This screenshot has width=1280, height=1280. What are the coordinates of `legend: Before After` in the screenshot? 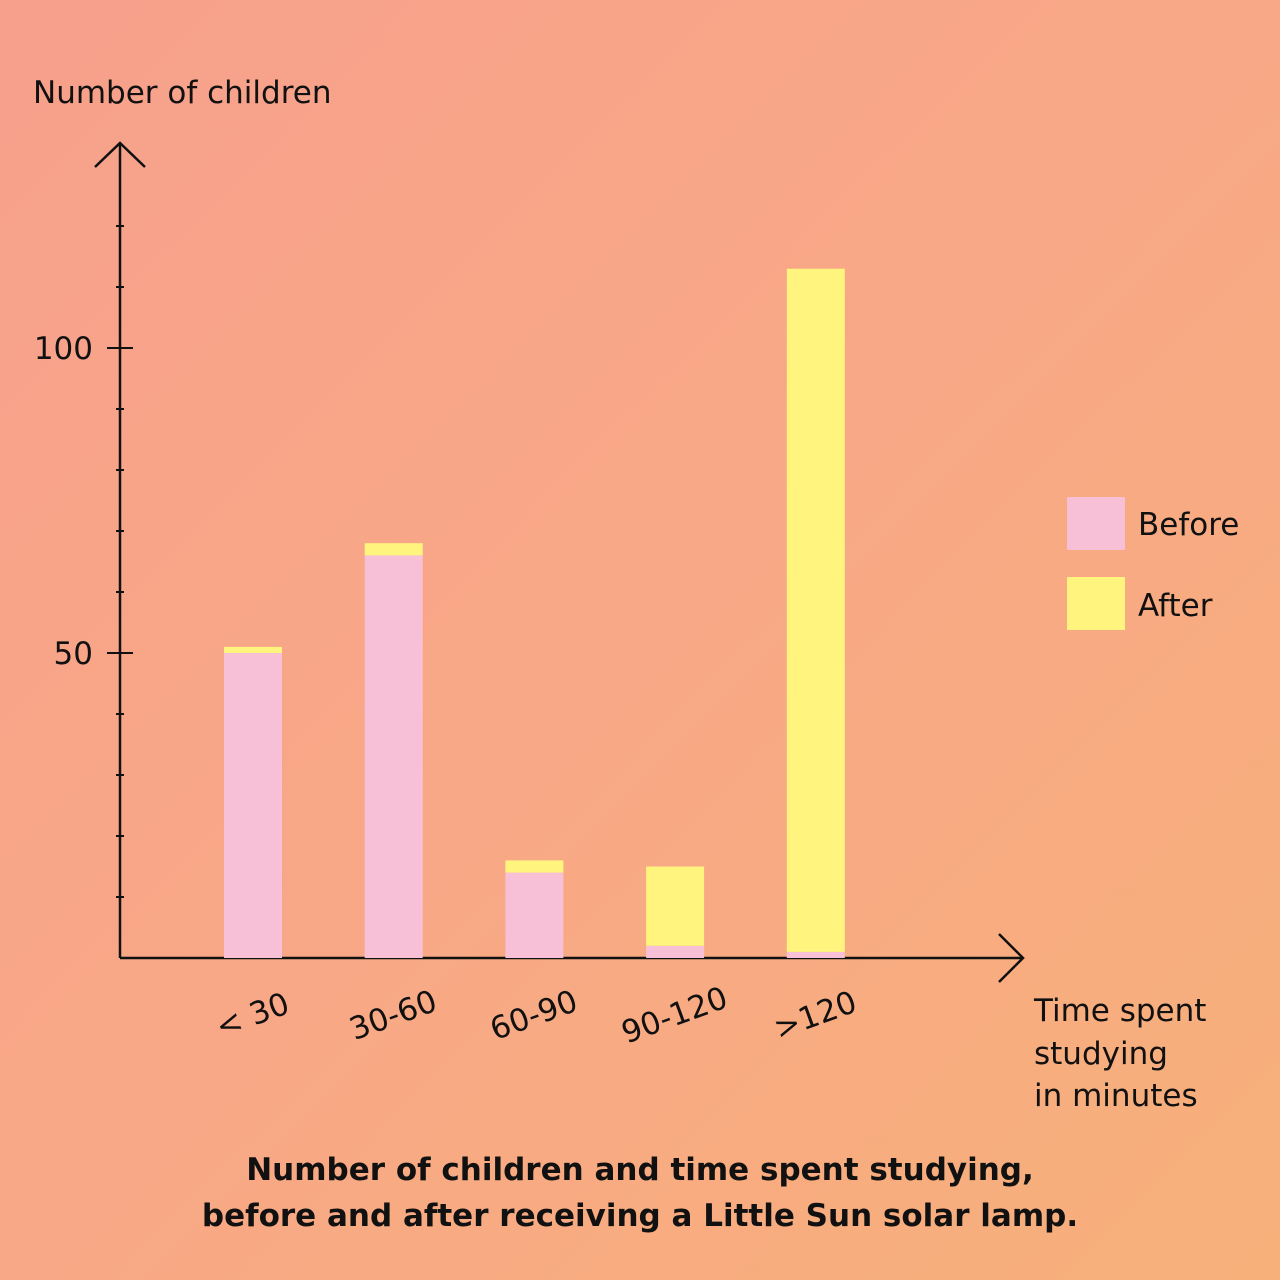 It's located at (1153, 563).